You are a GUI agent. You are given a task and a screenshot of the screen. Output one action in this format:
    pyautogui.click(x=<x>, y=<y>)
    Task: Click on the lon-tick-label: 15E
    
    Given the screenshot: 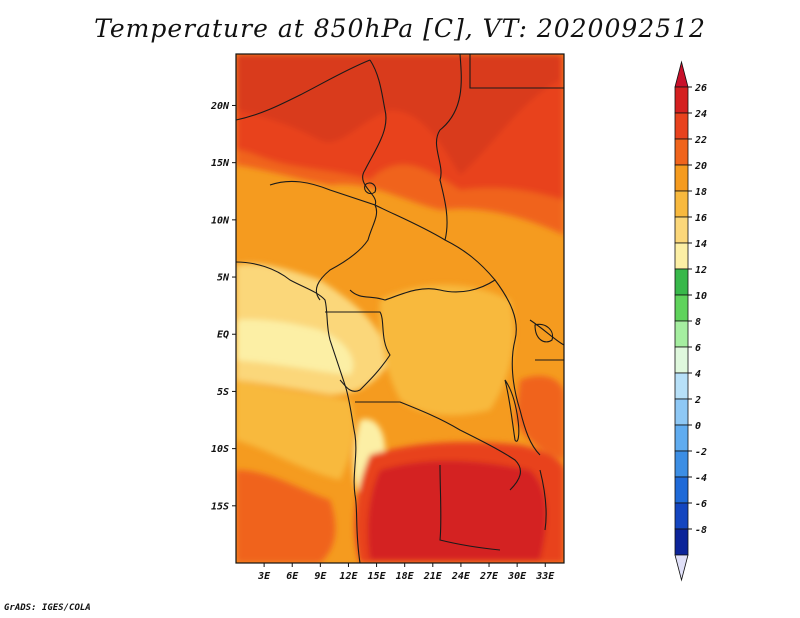 What is the action you would take?
    pyautogui.click(x=377, y=576)
    